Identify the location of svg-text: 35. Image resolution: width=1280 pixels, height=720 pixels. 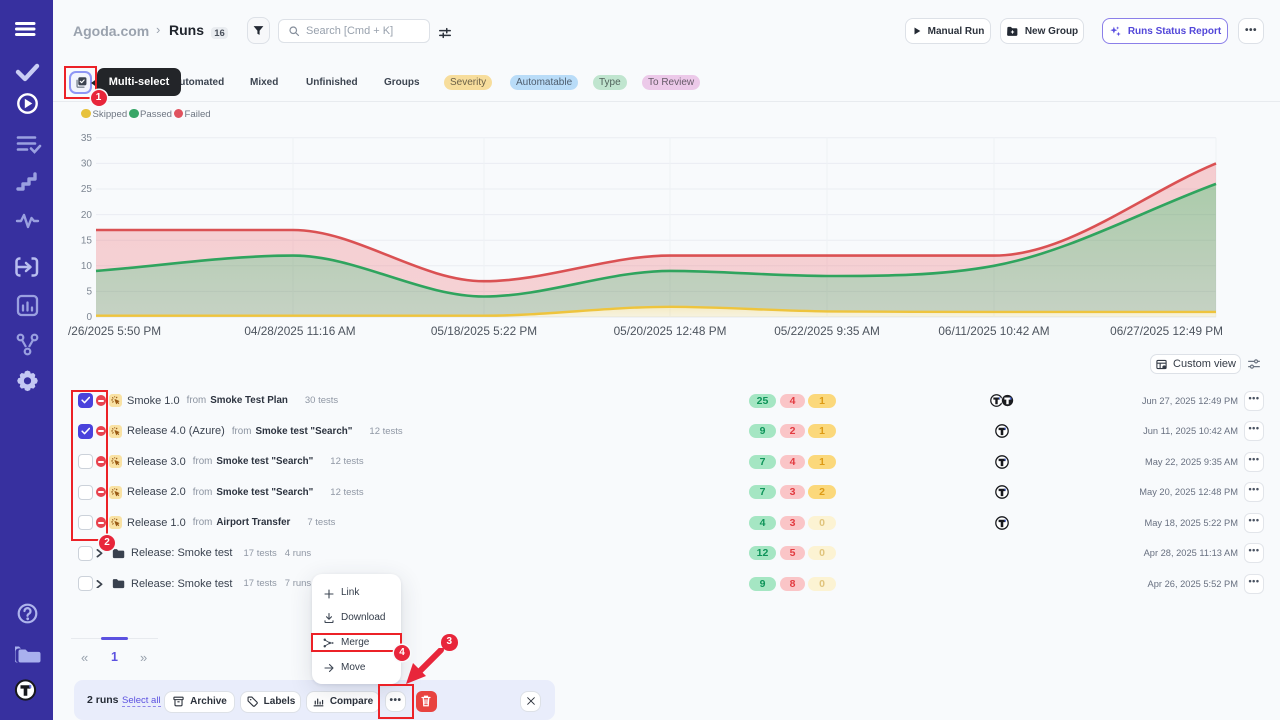
(87, 138).